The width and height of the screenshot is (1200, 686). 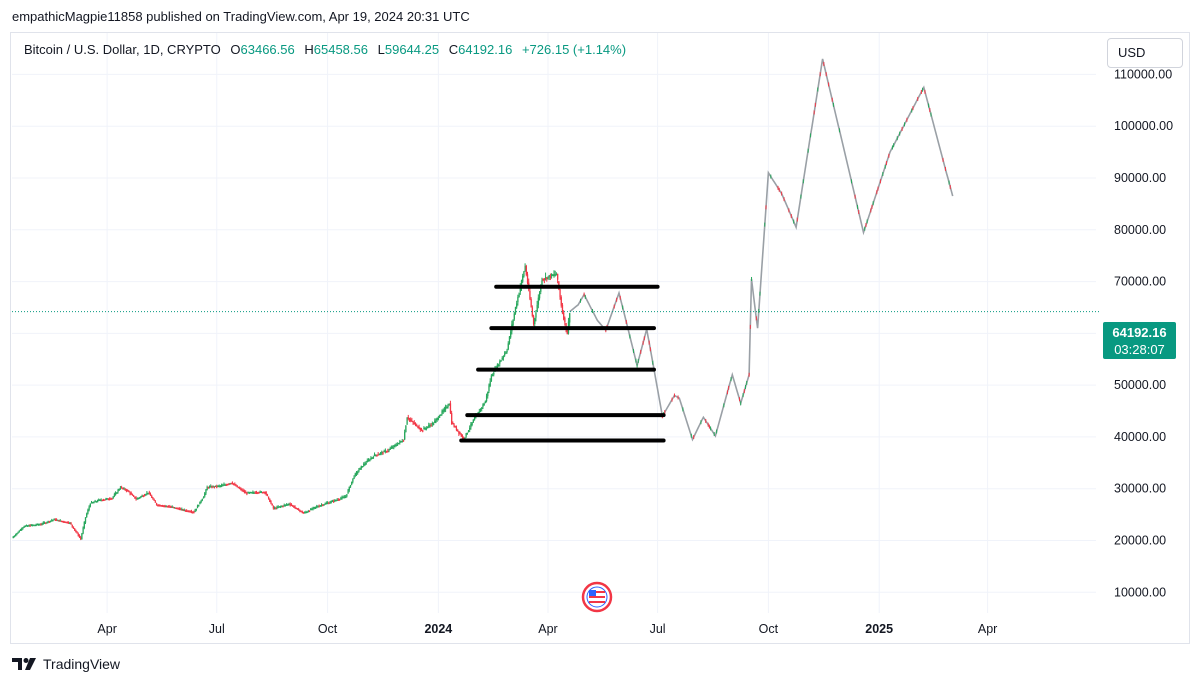 I want to click on low-label: L, so click(x=381, y=49).